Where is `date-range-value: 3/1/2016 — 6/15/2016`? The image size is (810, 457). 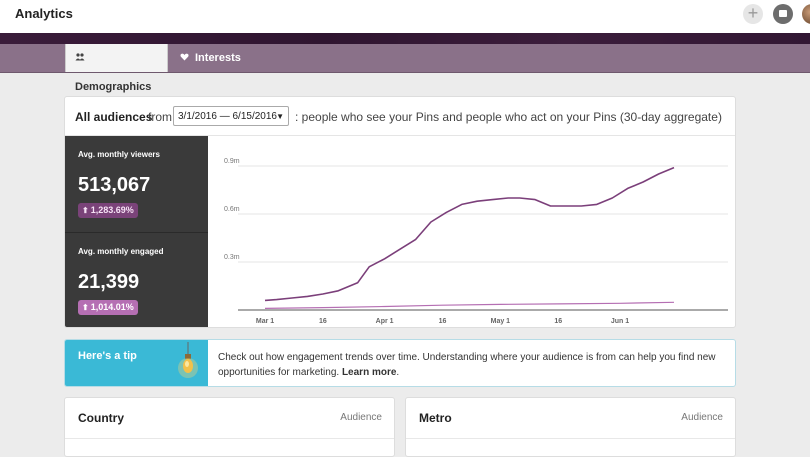 date-range-value: 3/1/2016 — 6/15/2016 is located at coordinates (227, 116).